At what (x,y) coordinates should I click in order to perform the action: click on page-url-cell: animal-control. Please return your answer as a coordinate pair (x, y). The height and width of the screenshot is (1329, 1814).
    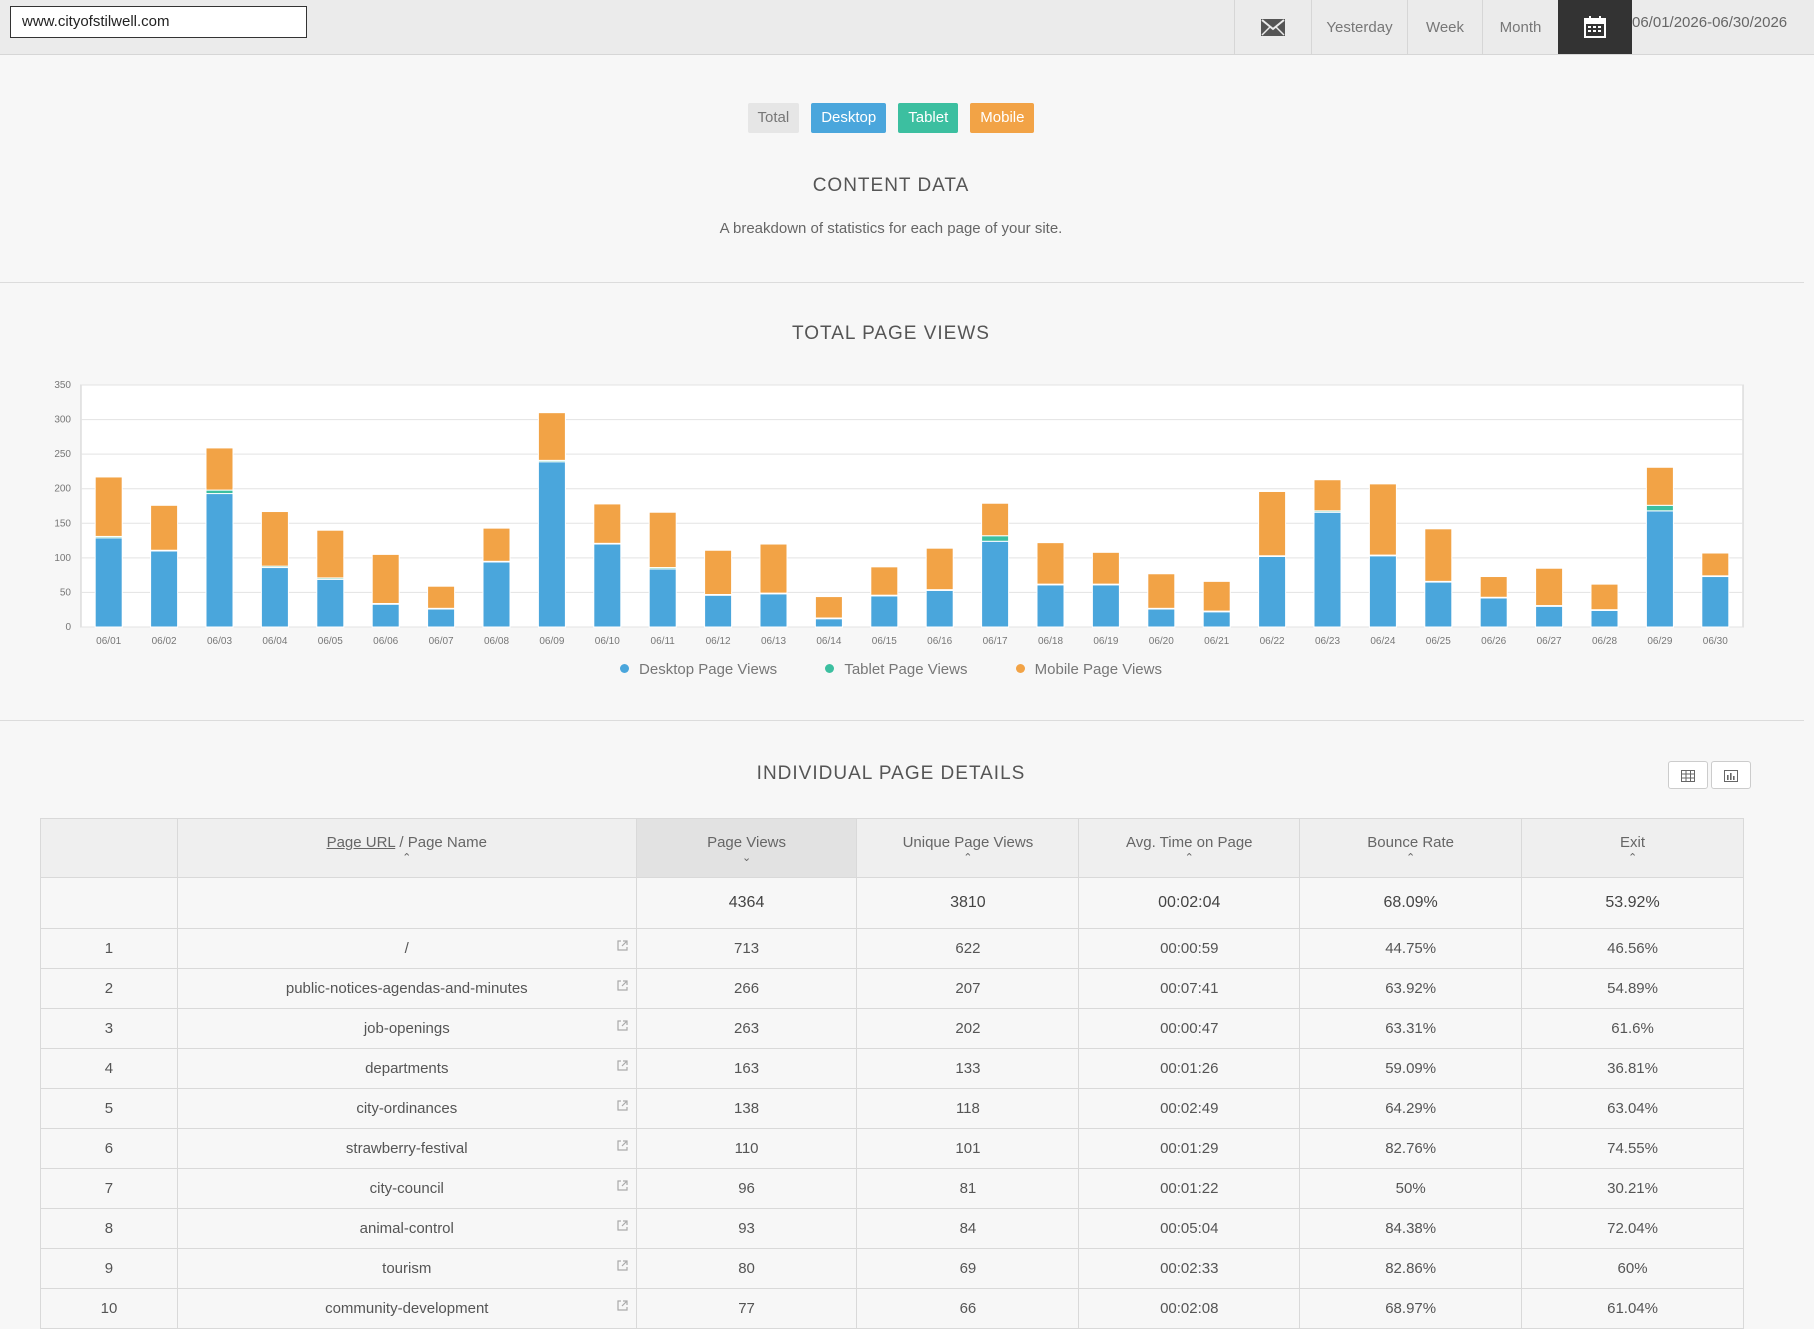
    Looking at the image, I should click on (406, 1228).